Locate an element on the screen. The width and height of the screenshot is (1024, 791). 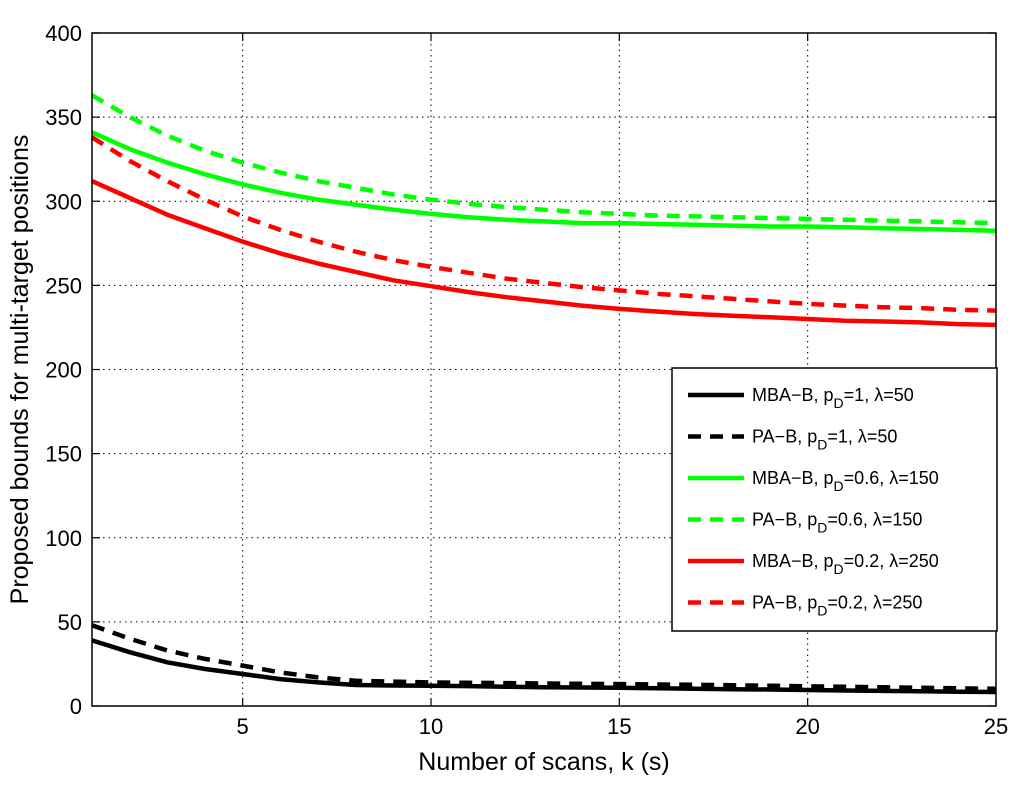
y-tick-label: 250 is located at coordinates (63, 285).